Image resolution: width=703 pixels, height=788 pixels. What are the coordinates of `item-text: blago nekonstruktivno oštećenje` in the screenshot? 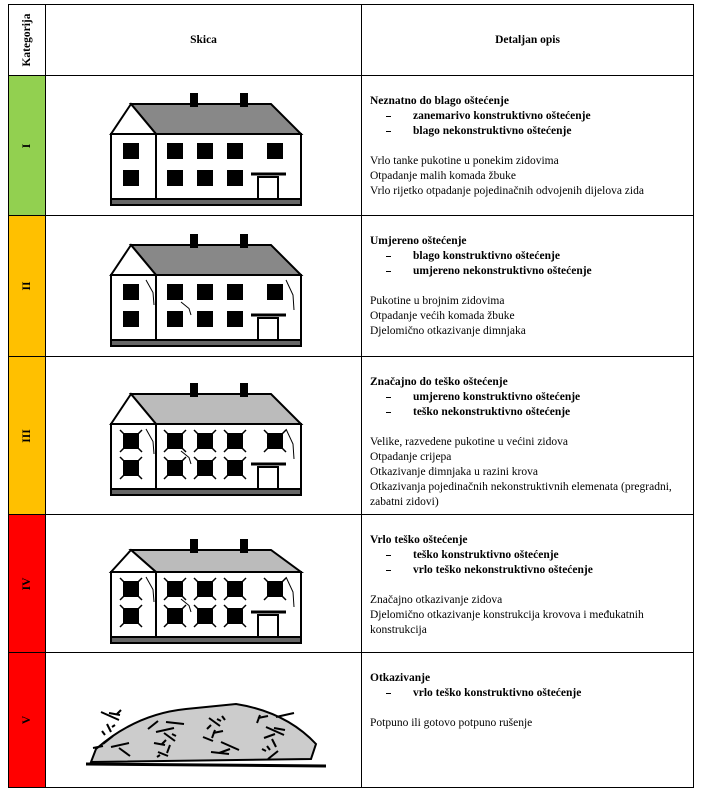 It's located at (492, 131).